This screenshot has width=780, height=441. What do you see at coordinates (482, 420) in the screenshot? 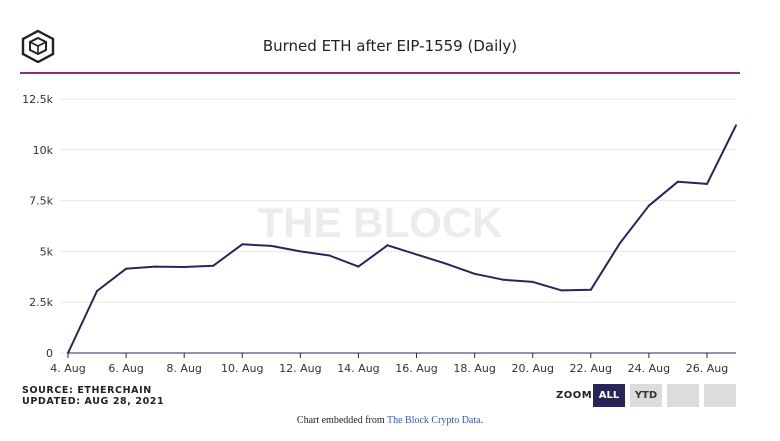
I see `embed-suffix: .` at bounding box center [482, 420].